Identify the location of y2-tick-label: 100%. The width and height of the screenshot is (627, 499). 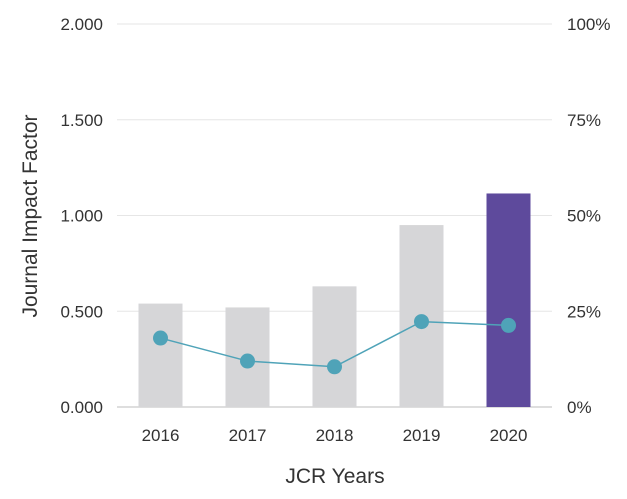
(588, 24).